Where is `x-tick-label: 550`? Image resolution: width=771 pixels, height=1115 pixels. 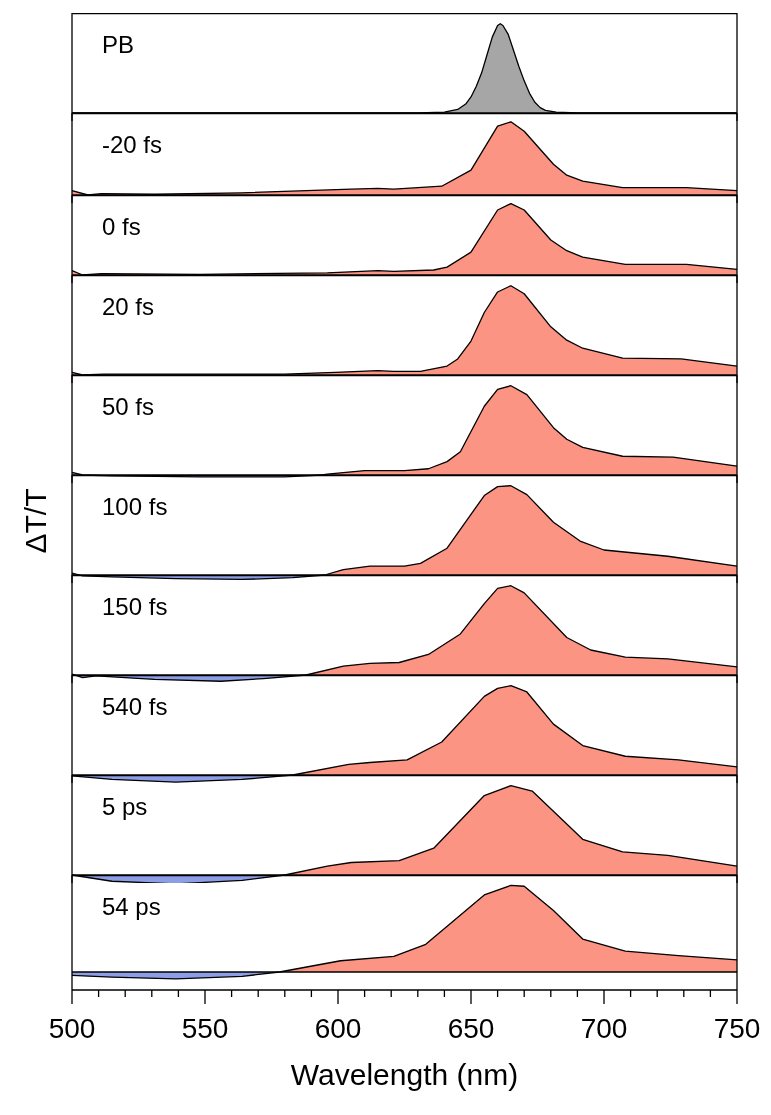
x-tick-label: 550 is located at coordinates (205, 1028).